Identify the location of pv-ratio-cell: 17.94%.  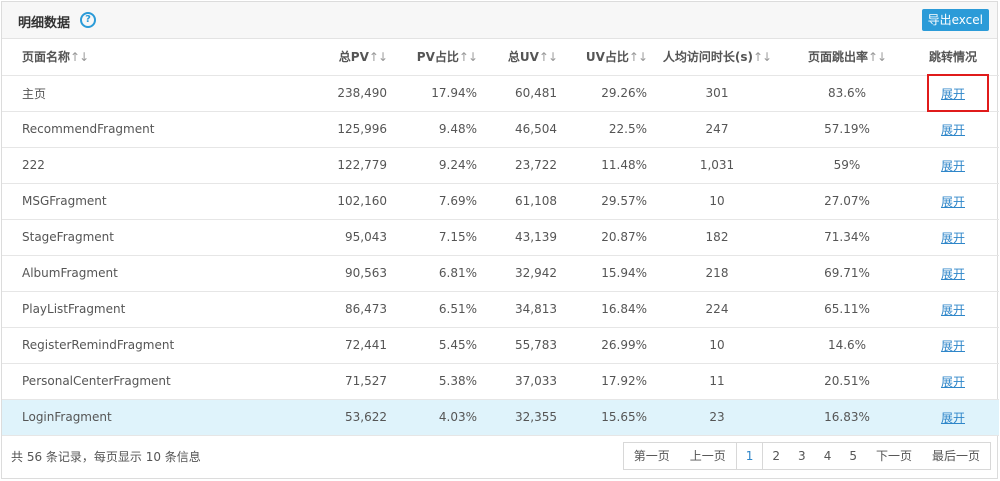
(432, 93).